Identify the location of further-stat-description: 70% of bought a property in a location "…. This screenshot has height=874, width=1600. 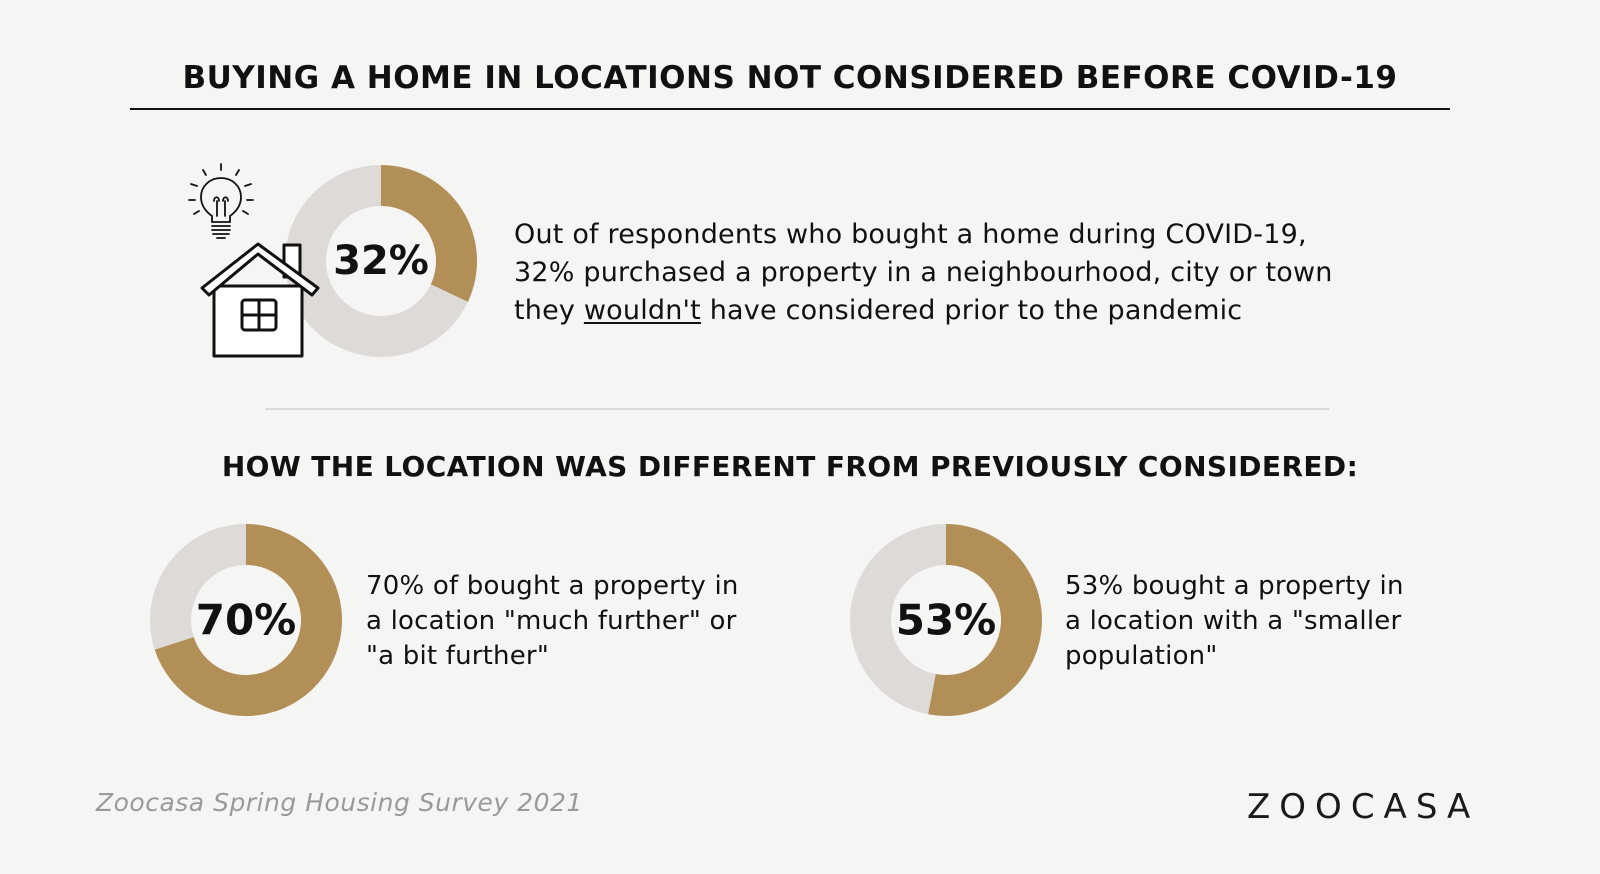
(552, 621).